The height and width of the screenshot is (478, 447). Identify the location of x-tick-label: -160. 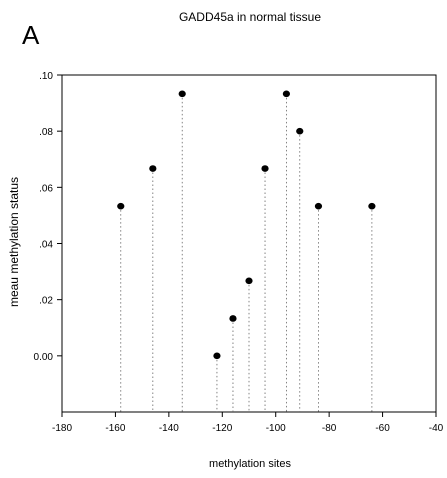
(115, 428).